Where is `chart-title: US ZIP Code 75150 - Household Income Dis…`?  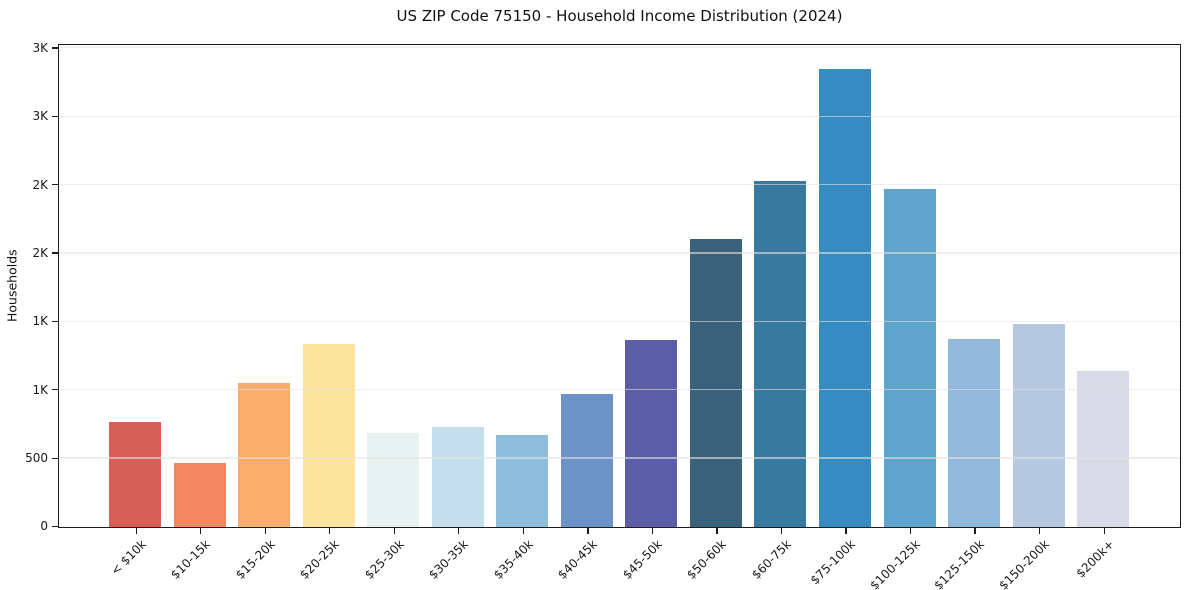
chart-title: US ZIP Code 75150 - Household Income Dis… is located at coordinates (619, 16).